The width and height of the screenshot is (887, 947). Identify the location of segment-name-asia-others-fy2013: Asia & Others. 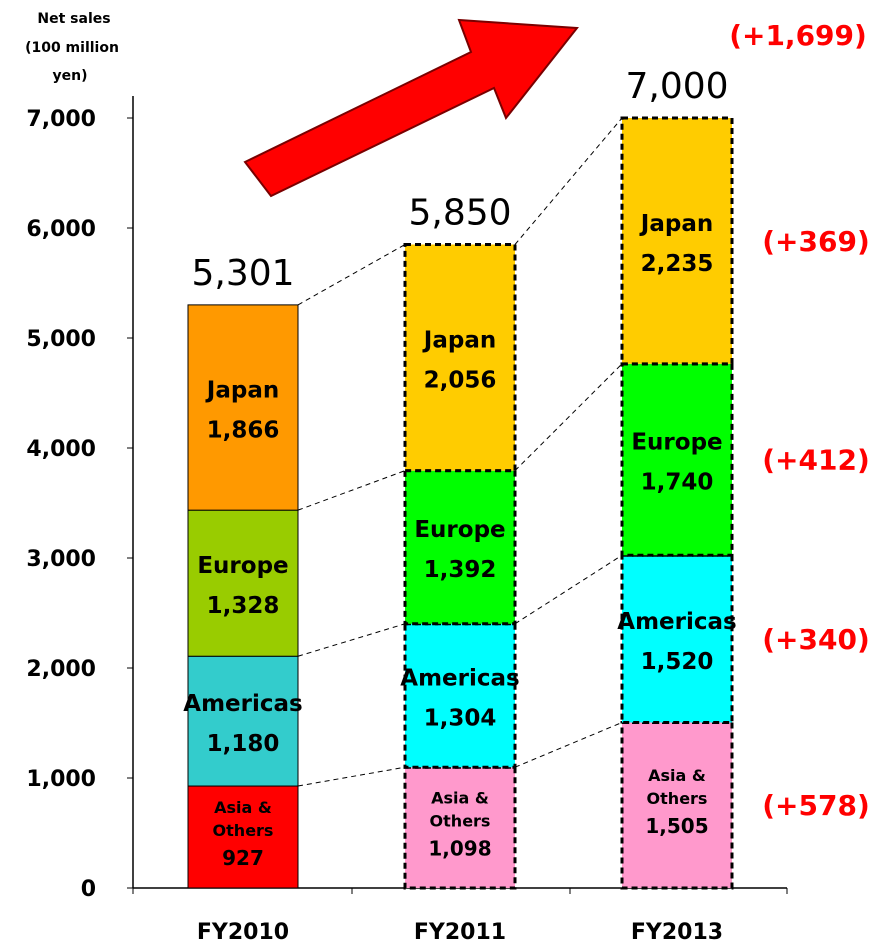
(677, 787).